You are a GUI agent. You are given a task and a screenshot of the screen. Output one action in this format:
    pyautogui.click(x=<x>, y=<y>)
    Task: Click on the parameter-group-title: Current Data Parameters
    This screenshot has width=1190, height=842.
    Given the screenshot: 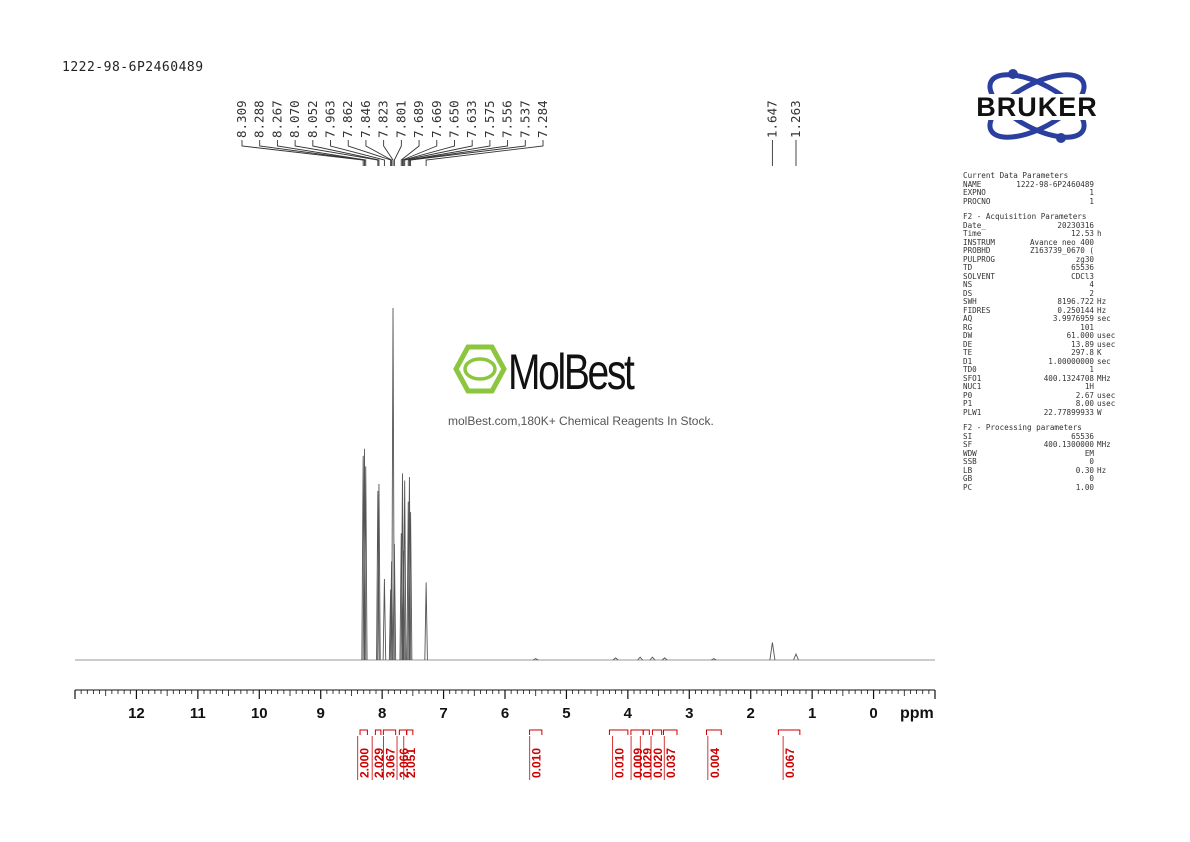 What is the action you would take?
    pyautogui.click(x=1016, y=175)
    